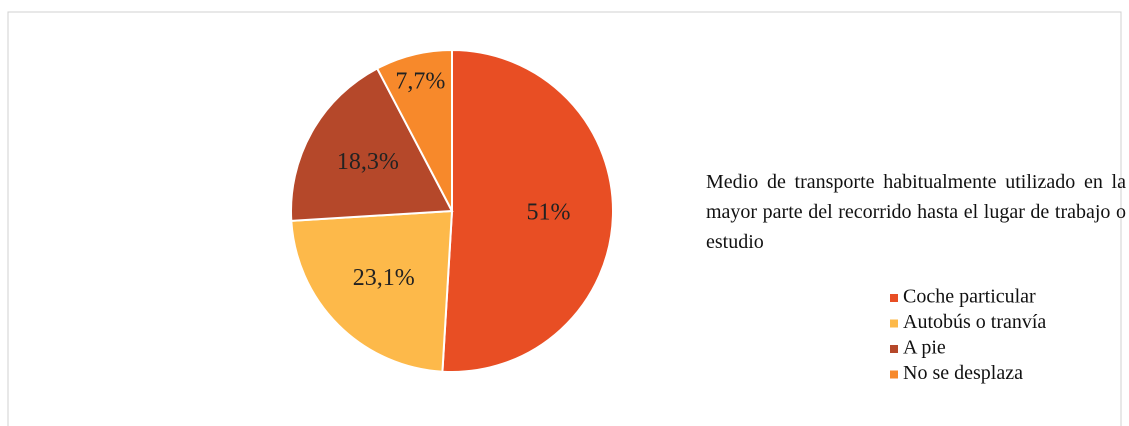 The image size is (1129, 426). I want to click on legend-label: Coche particular, so click(969, 297).